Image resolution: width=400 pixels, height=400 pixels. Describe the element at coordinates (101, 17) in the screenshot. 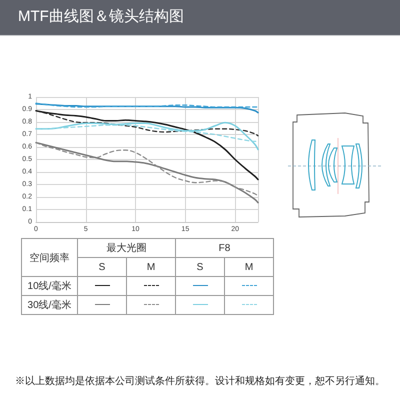

I see `chart-title: MTF曲线图＆镜头结构图` at that location.